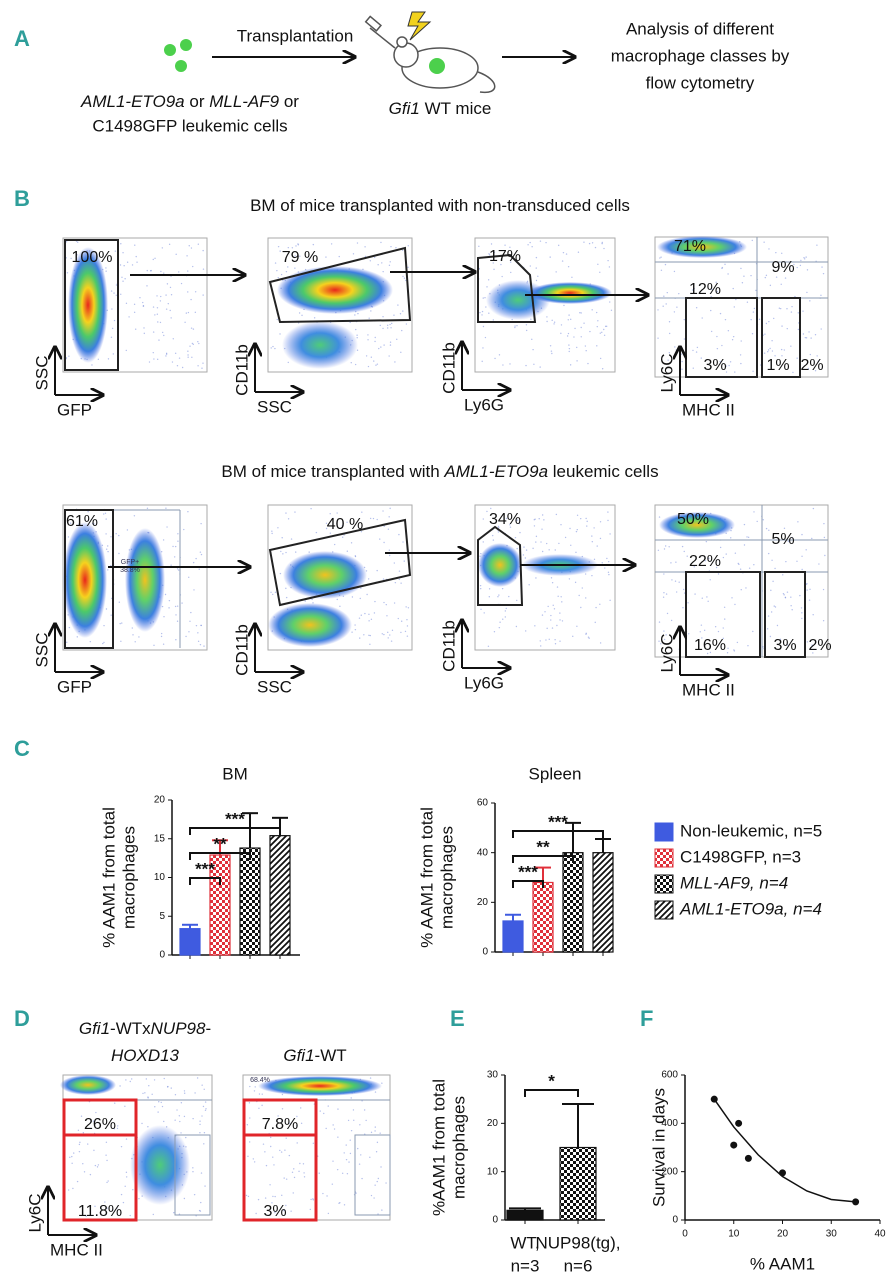 The image size is (895, 1280). Describe the element at coordinates (426, 877) in the screenshot. I see `y-axis-label: % AAM1 from total` at that location.